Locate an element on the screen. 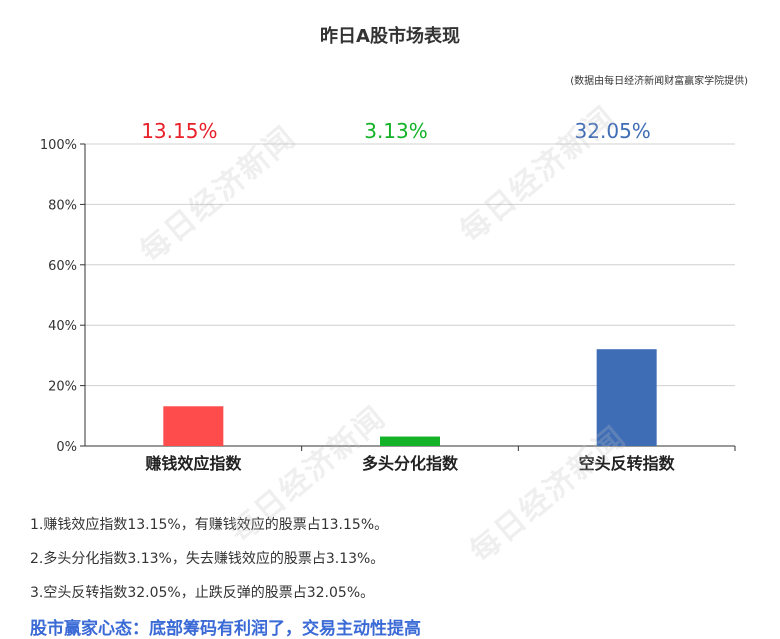 This screenshot has height=639, width=780. x-tick-label: 赚钱效应指数 is located at coordinates (193, 463).